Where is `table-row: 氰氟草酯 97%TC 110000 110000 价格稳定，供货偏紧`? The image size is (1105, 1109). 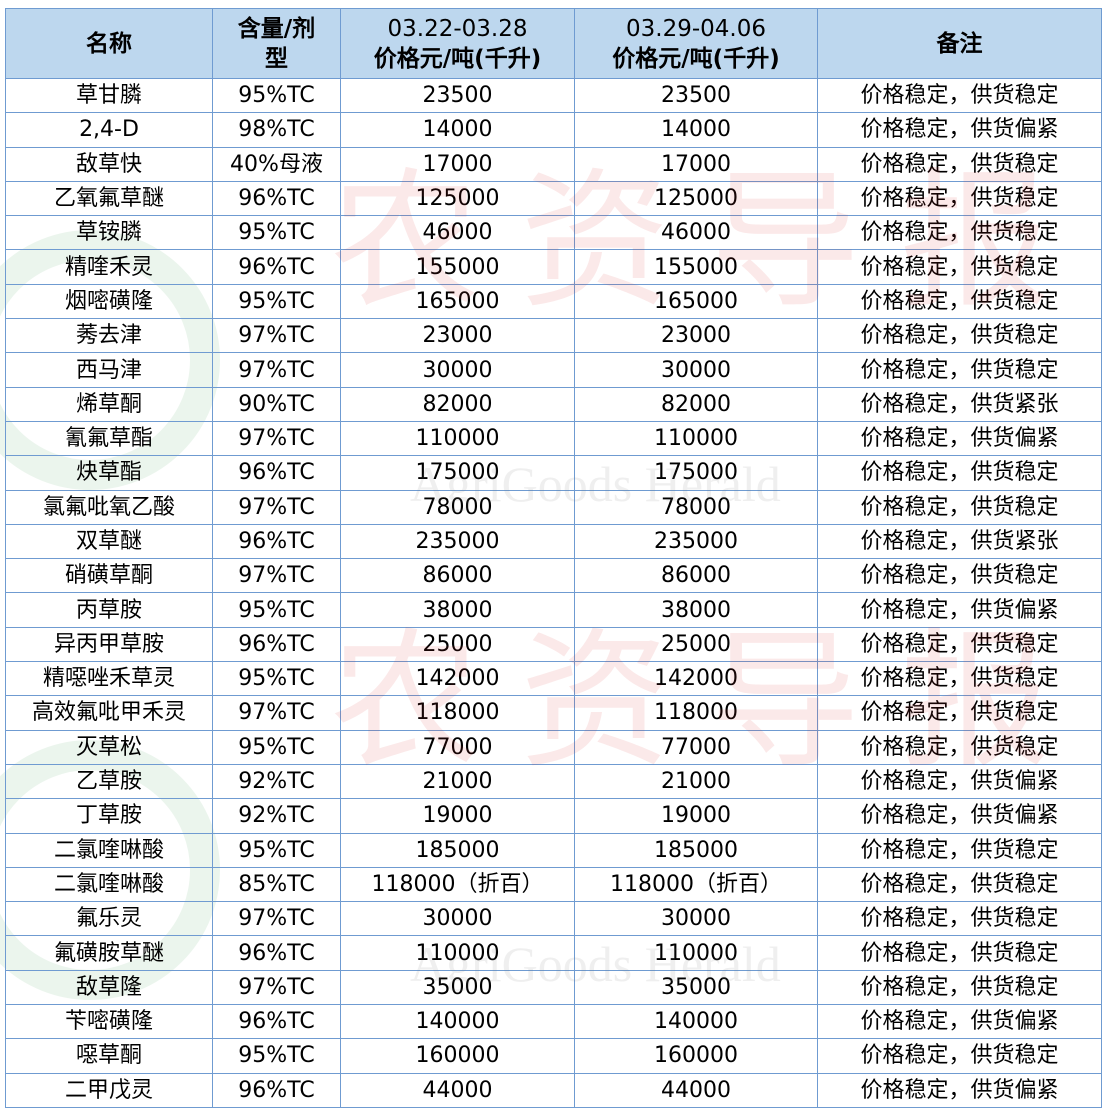 table-row: 氰氟草酯 97%TC 110000 110000 价格稳定，供货偏紧 is located at coordinates (553, 438).